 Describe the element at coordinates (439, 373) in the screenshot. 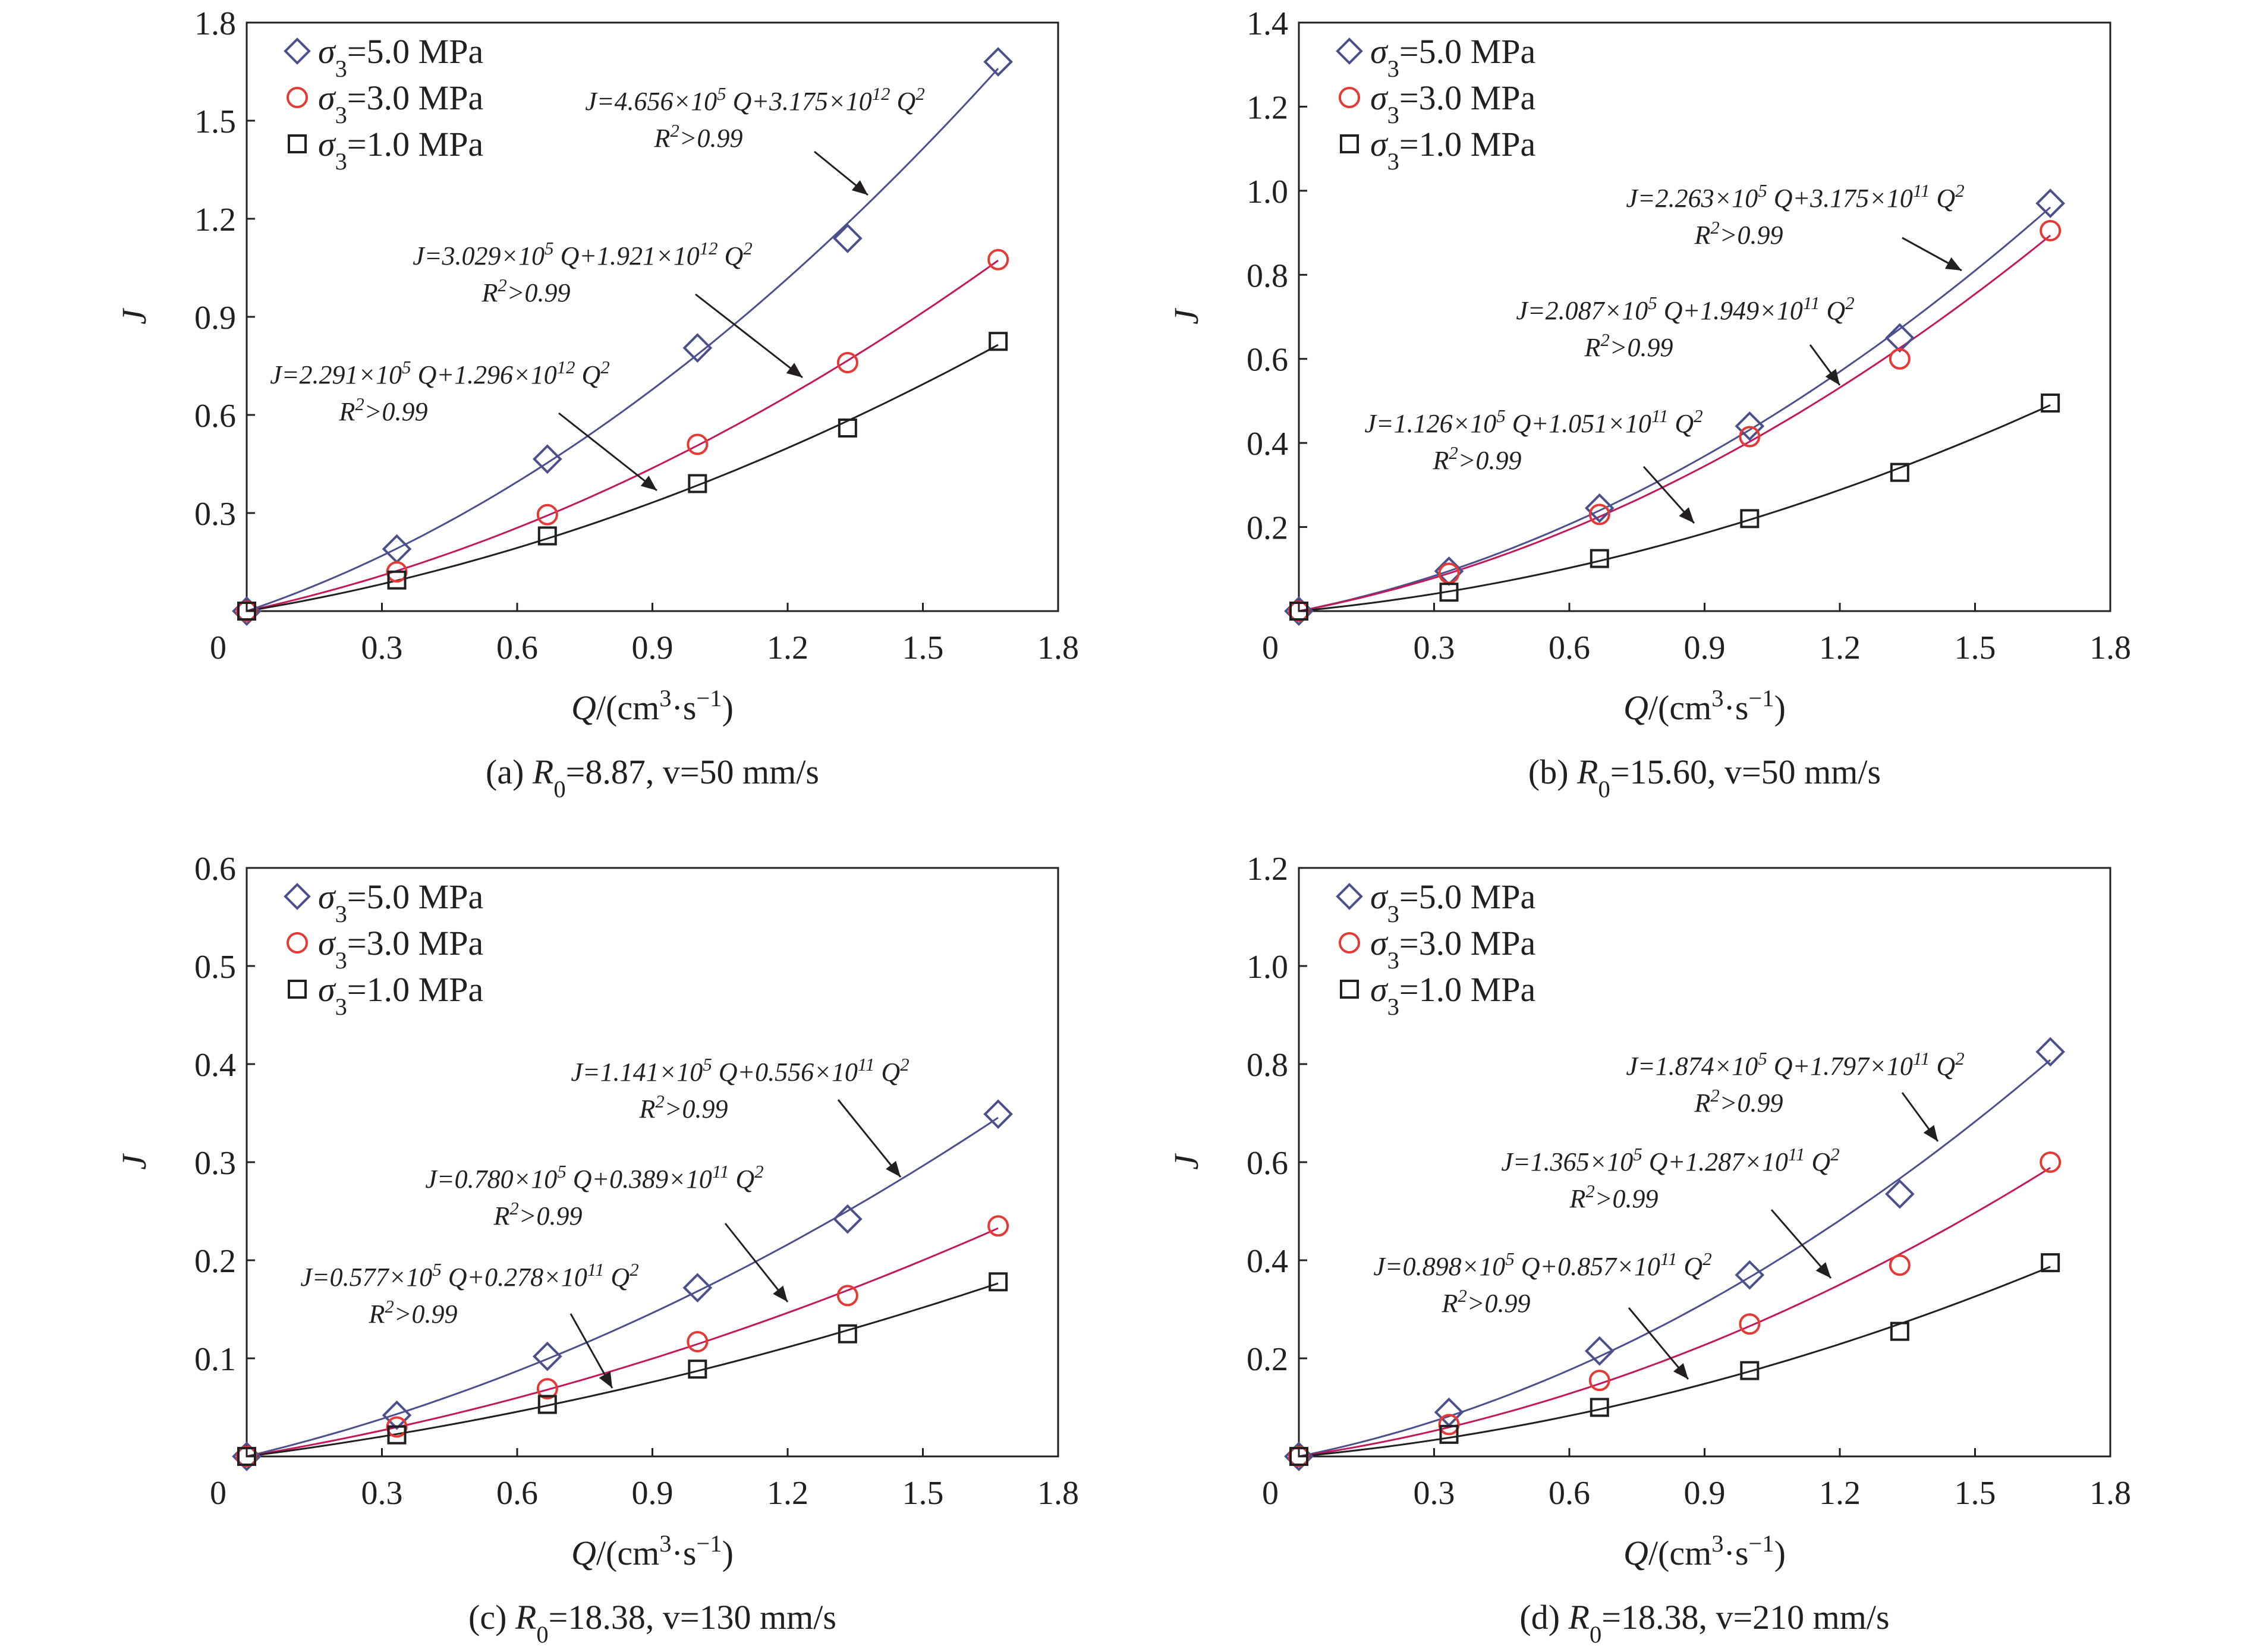

I see `fit-equation: J=2.291×105 Q+1.296×1012 Q2` at that location.